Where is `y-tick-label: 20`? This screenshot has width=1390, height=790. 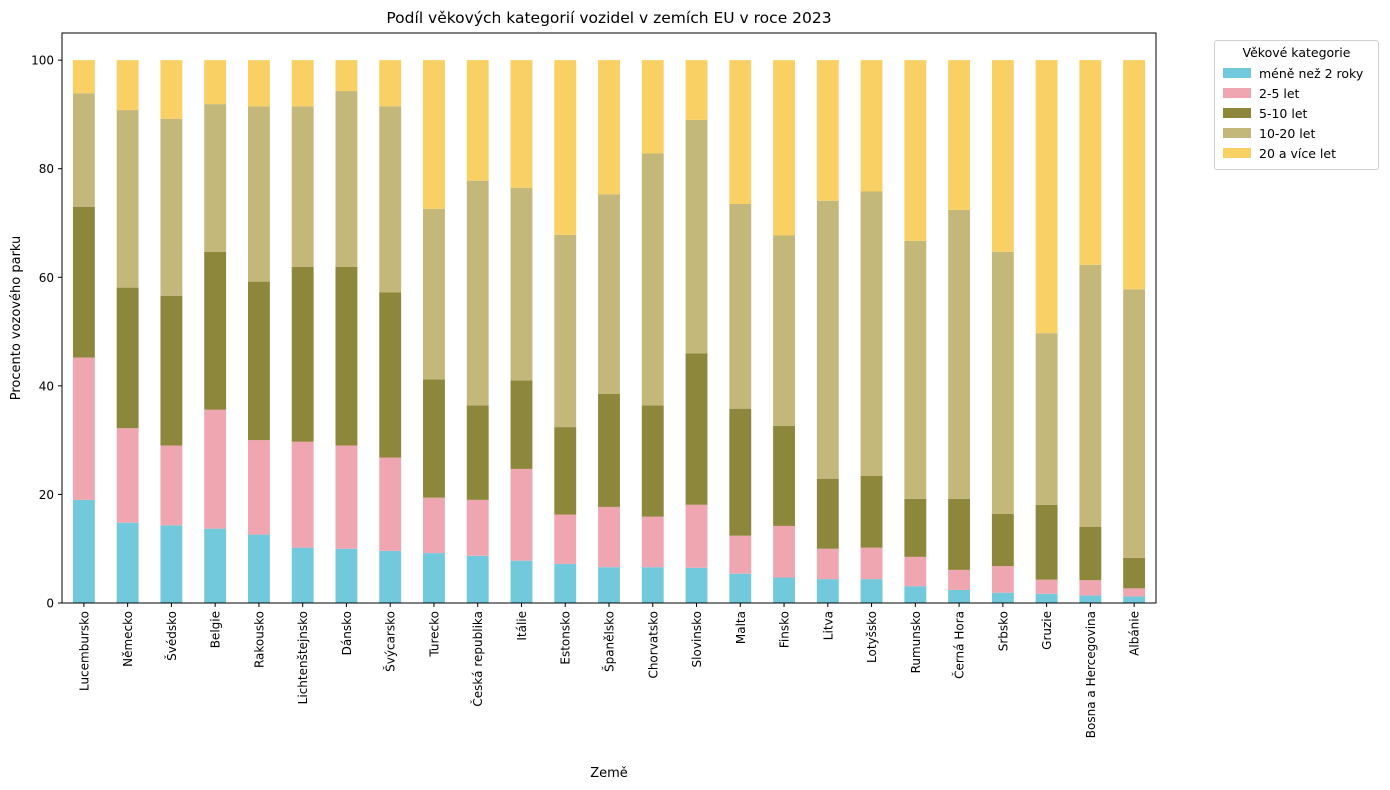 y-tick-label: 20 is located at coordinates (46, 495).